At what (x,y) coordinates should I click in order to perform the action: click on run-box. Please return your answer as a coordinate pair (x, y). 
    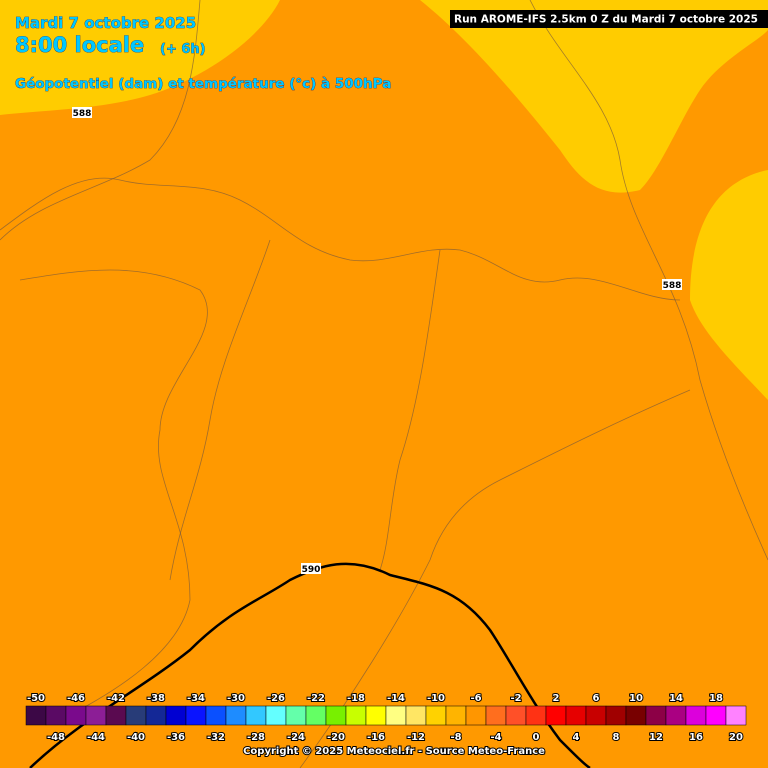
    Looking at the image, I should click on (609, 19).